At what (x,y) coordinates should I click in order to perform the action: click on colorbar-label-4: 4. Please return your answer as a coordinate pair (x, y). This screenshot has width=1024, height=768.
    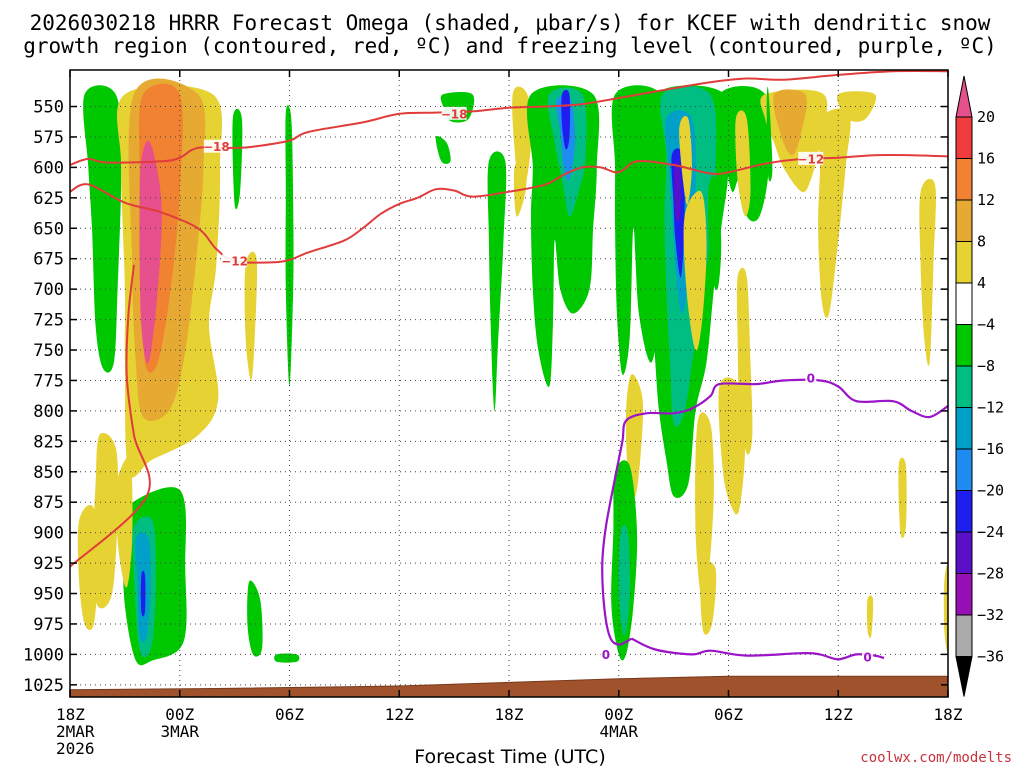
    Looking at the image, I should click on (981, 283).